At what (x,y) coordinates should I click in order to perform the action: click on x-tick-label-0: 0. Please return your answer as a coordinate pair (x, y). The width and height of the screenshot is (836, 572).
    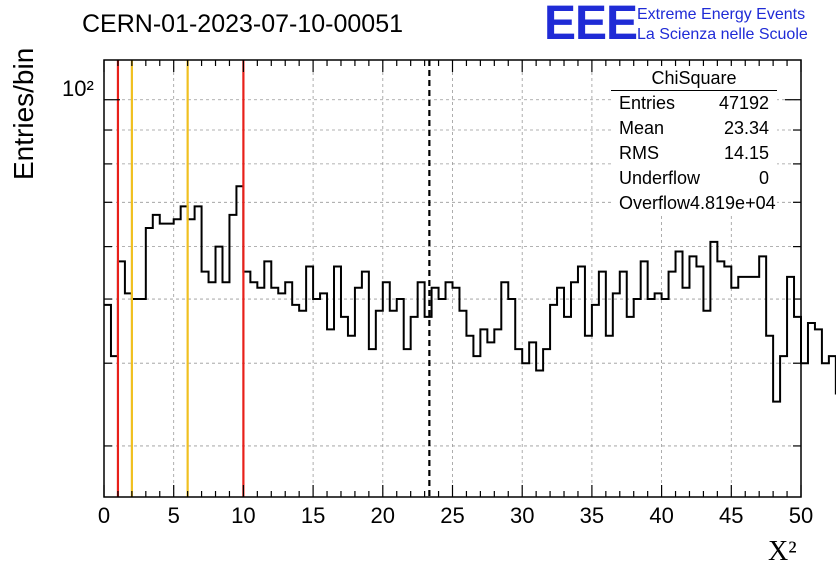
    Looking at the image, I should click on (104, 515).